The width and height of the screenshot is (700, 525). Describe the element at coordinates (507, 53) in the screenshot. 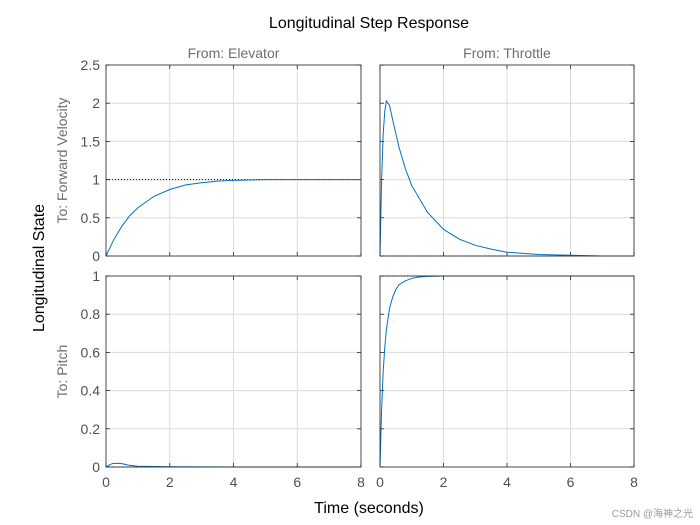

I see `column-title-1: From: Throttle` at that location.